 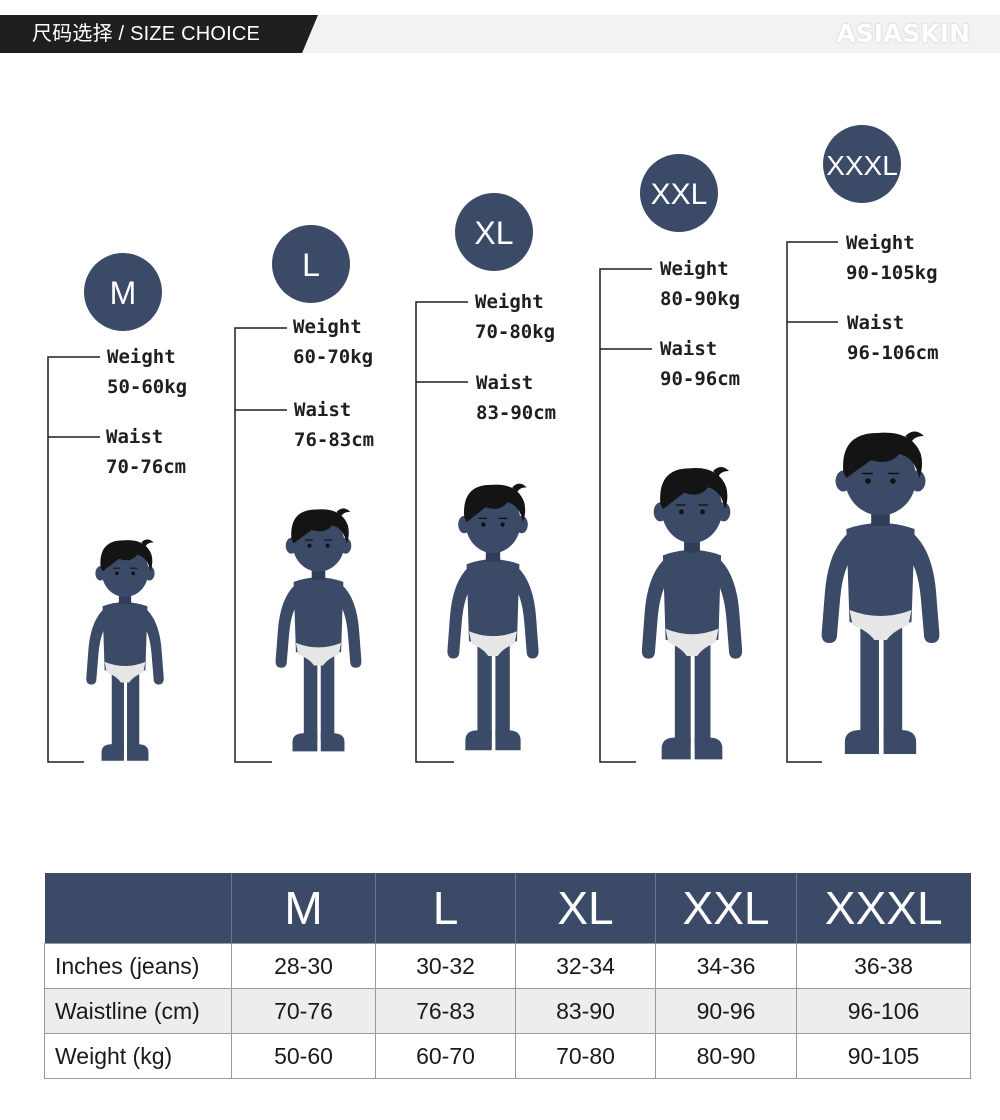 I want to click on figure-m: M, so click(x=106, y=508).